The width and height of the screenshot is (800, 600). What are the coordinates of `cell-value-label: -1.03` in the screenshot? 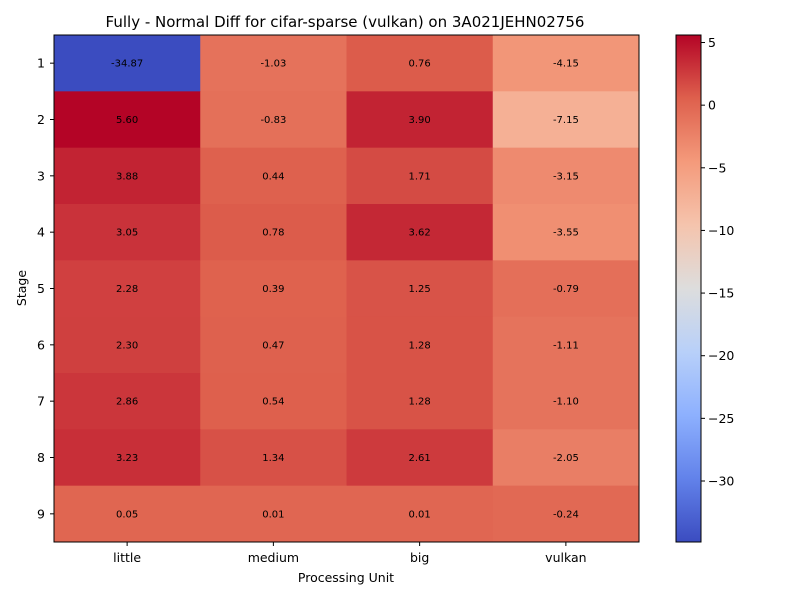 It's located at (273, 64).